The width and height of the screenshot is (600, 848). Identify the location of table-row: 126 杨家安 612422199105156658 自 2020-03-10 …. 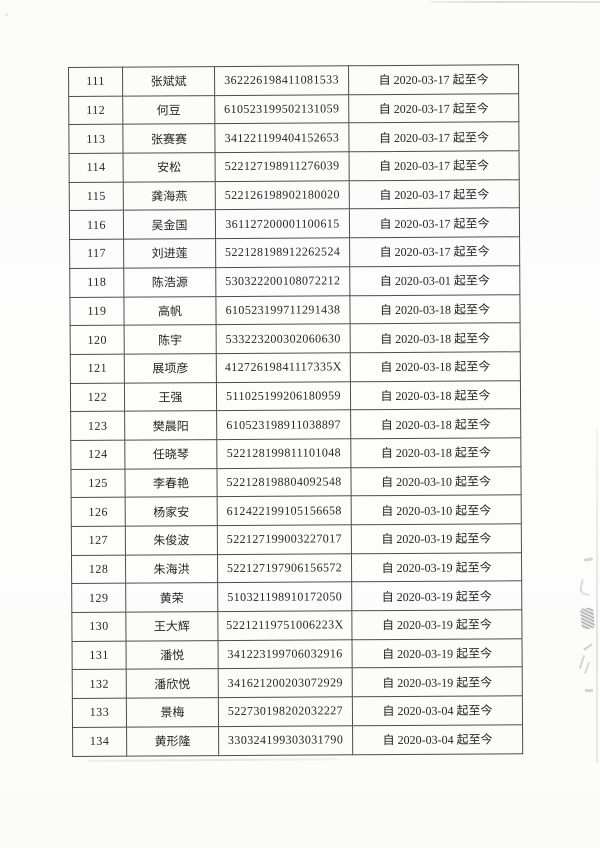
(296, 511).